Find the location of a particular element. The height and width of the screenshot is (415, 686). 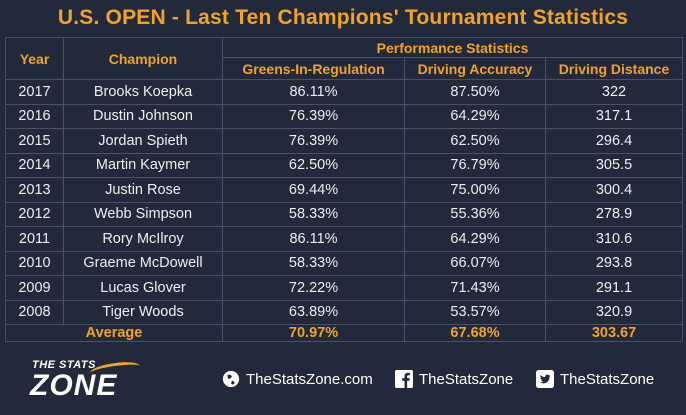

gir-cell: 62.50% is located at coordinates (313, 165).